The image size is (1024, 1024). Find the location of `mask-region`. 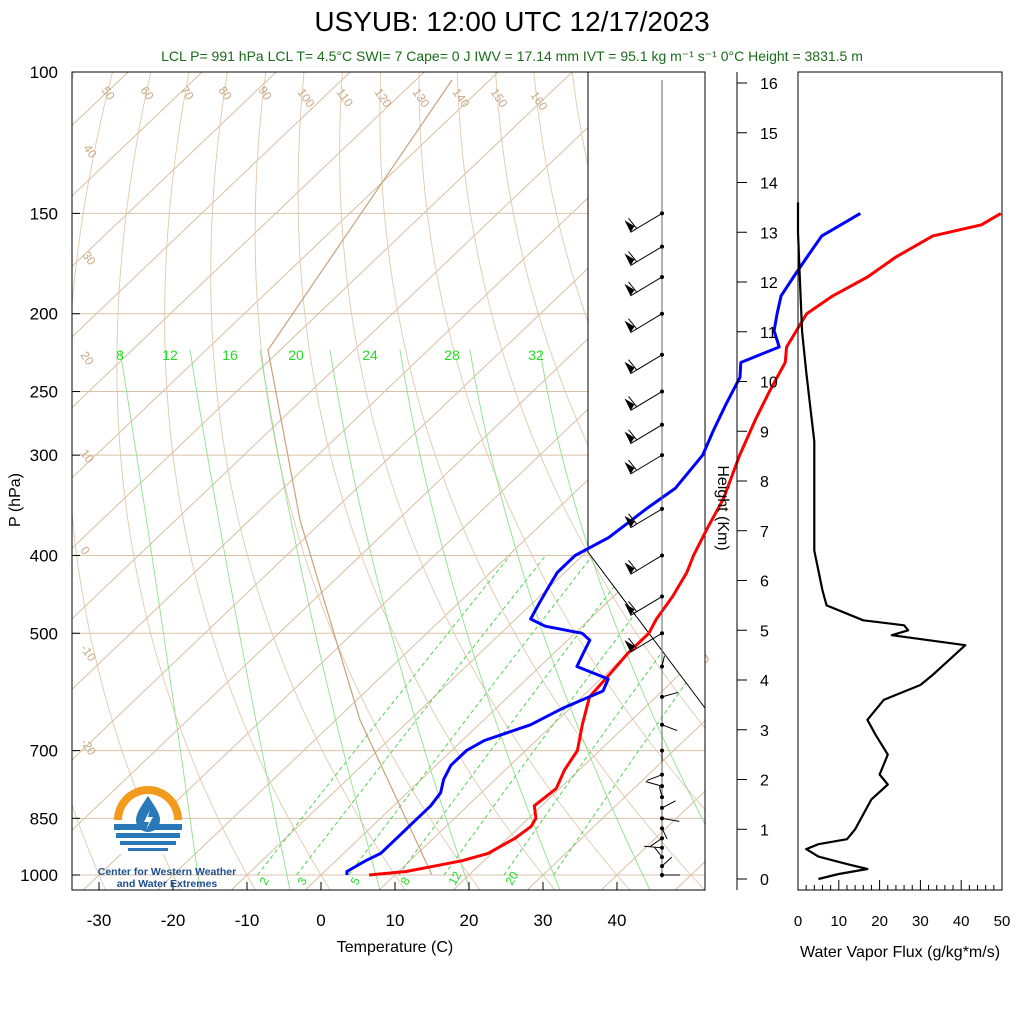

mask-region is located at coordinates (646, 390).